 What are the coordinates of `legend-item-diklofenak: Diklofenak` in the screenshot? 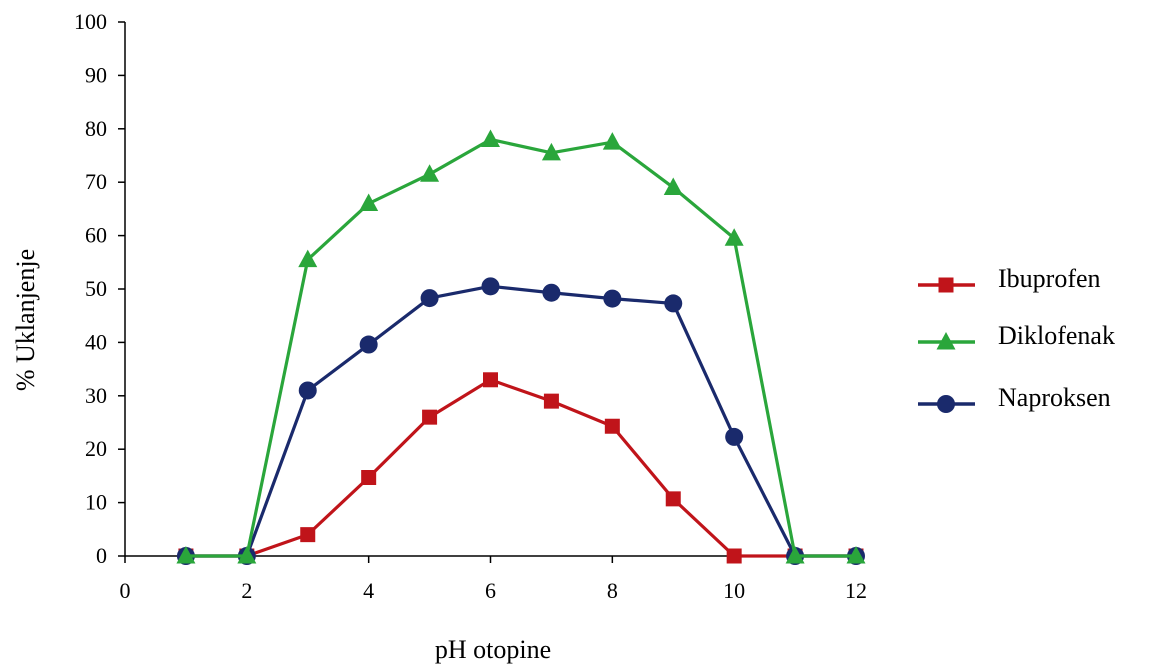 It's located at (1016, 335).